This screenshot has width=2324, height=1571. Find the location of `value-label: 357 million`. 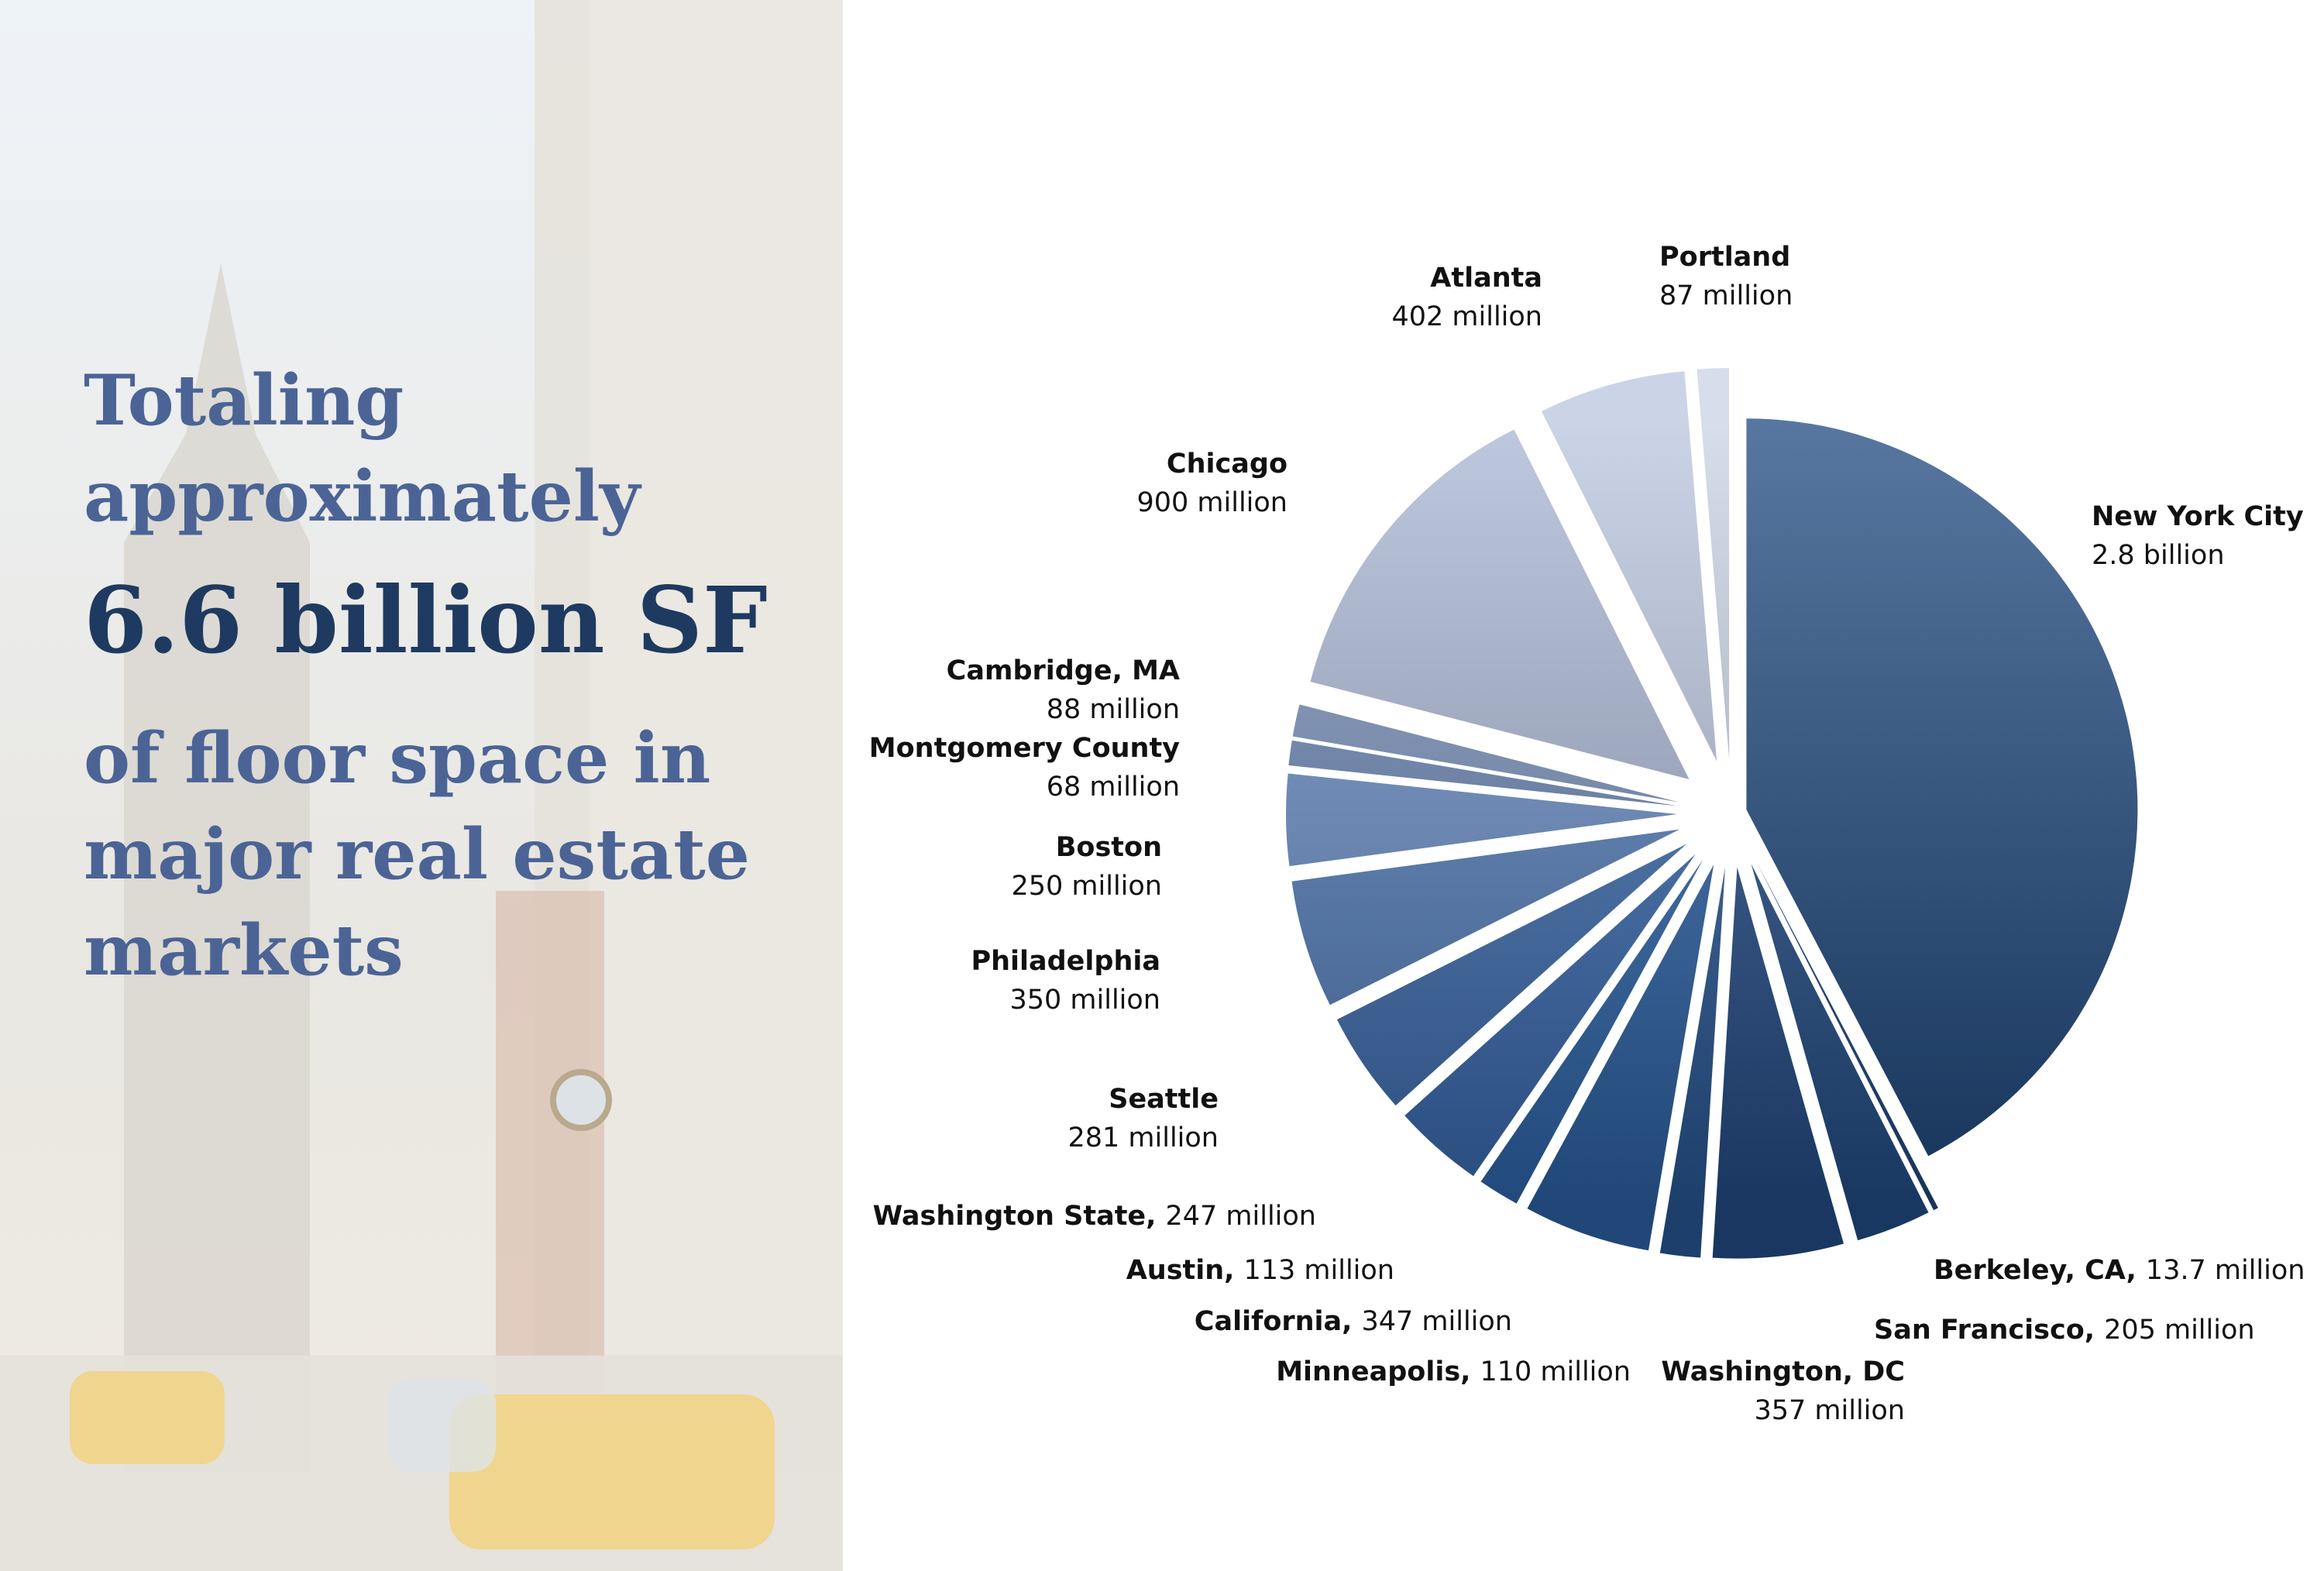

value-label: 357 million is located at coordinates (1829, 1410).